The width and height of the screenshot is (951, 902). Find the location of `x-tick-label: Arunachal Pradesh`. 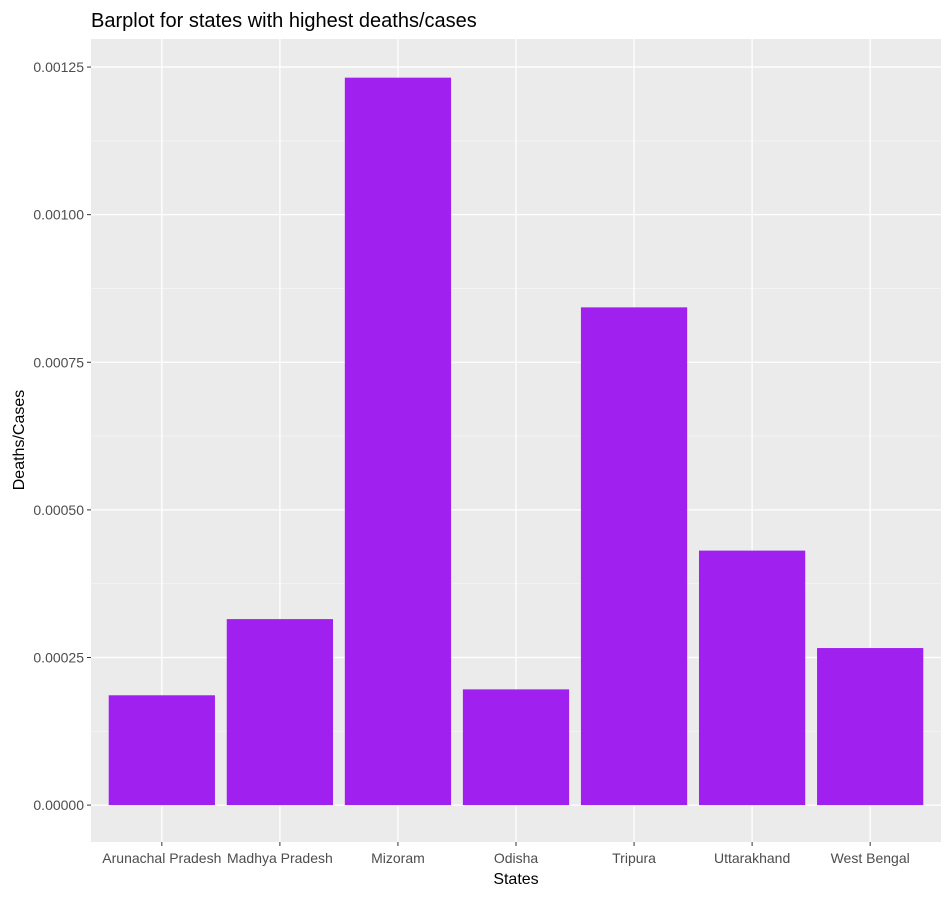

x-tick-label: Arunachal Pradesh is located at coordinates (161, 858).